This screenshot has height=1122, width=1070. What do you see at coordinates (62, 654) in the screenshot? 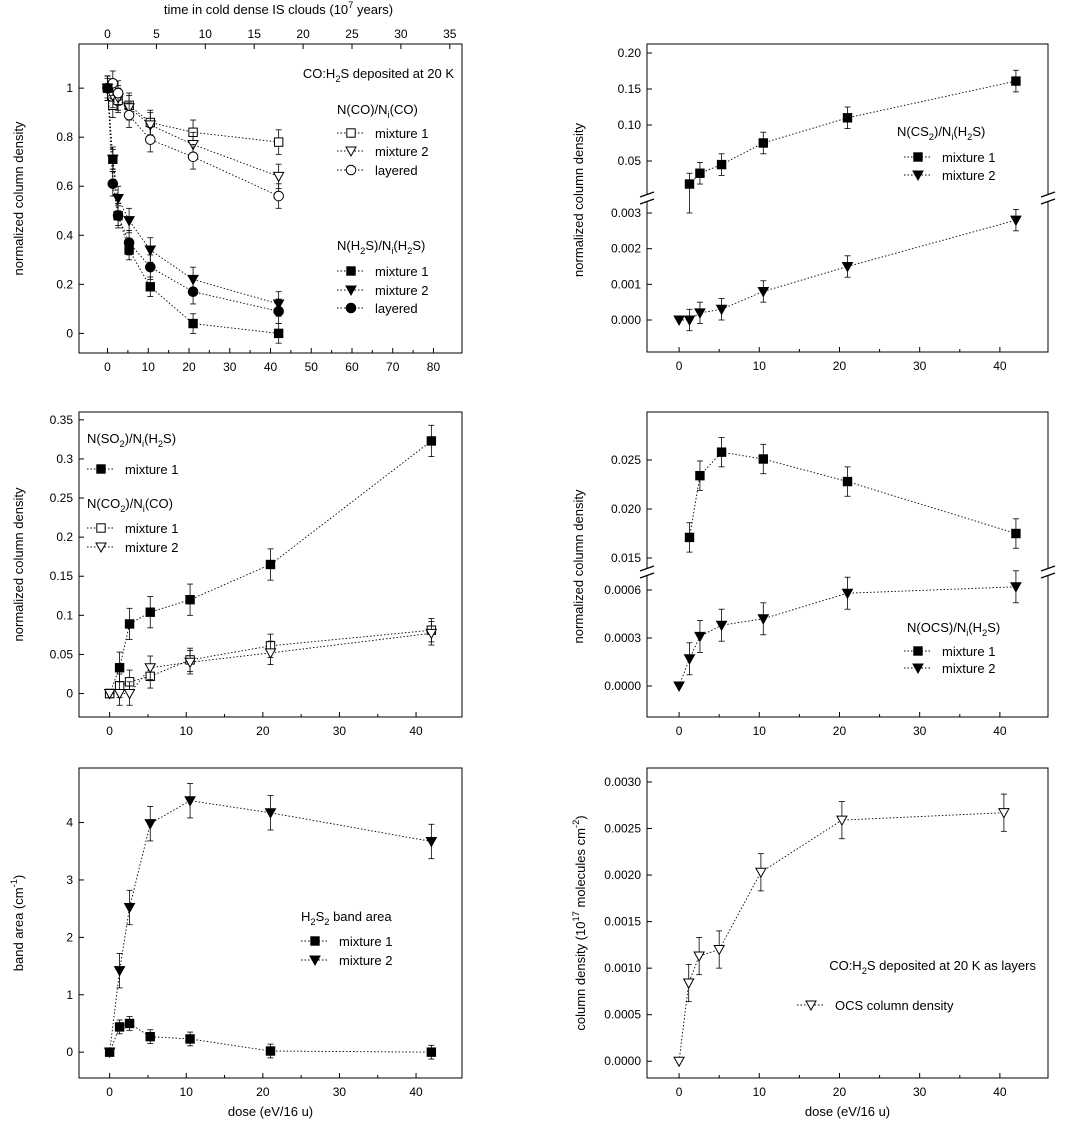
I see `panel-c-ytick-label: 0.05` at bounding box center [62, 654].